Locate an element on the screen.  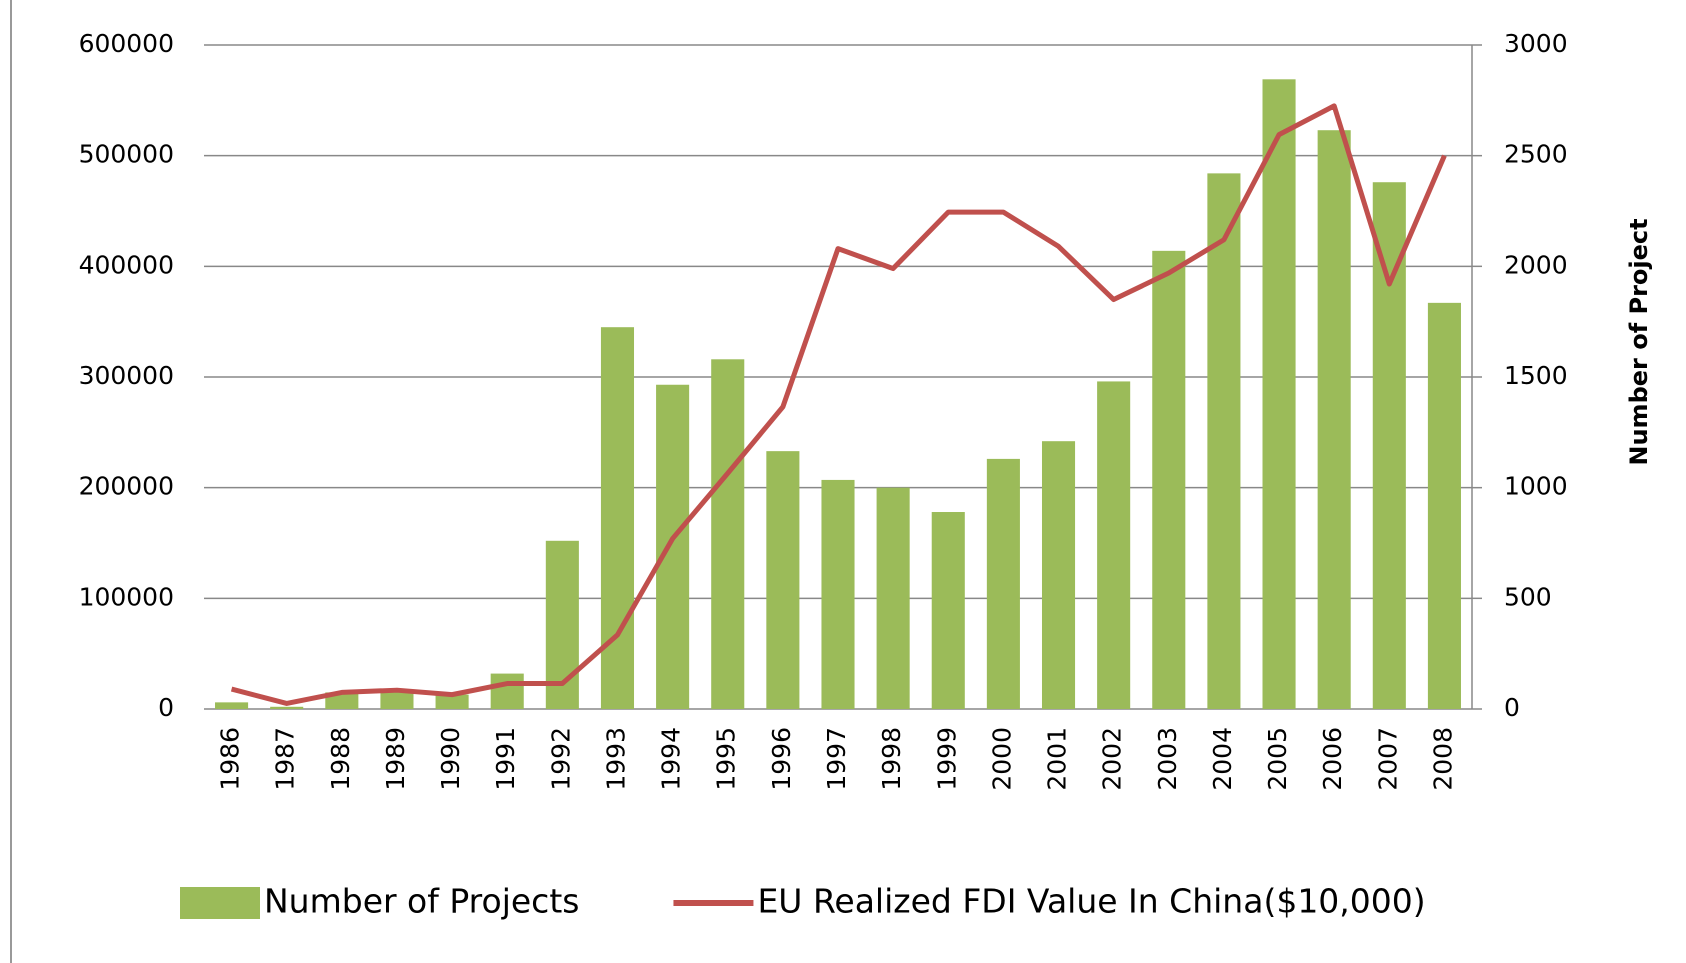
x-tick-label: 1986 is located at coordinates (230, 759).